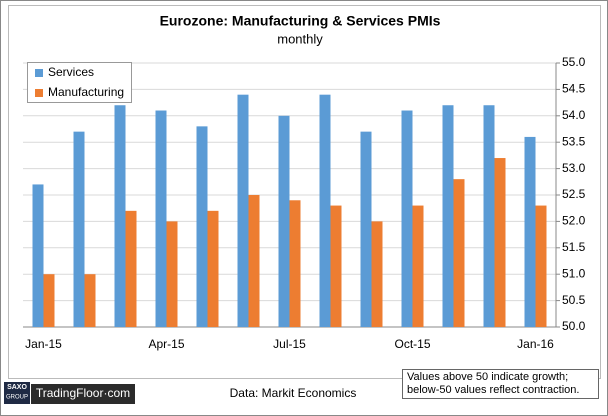  Describe the element at coordinates (289, 344) in the screenshot. I see `x-tick-label: Jul-15` at that location.